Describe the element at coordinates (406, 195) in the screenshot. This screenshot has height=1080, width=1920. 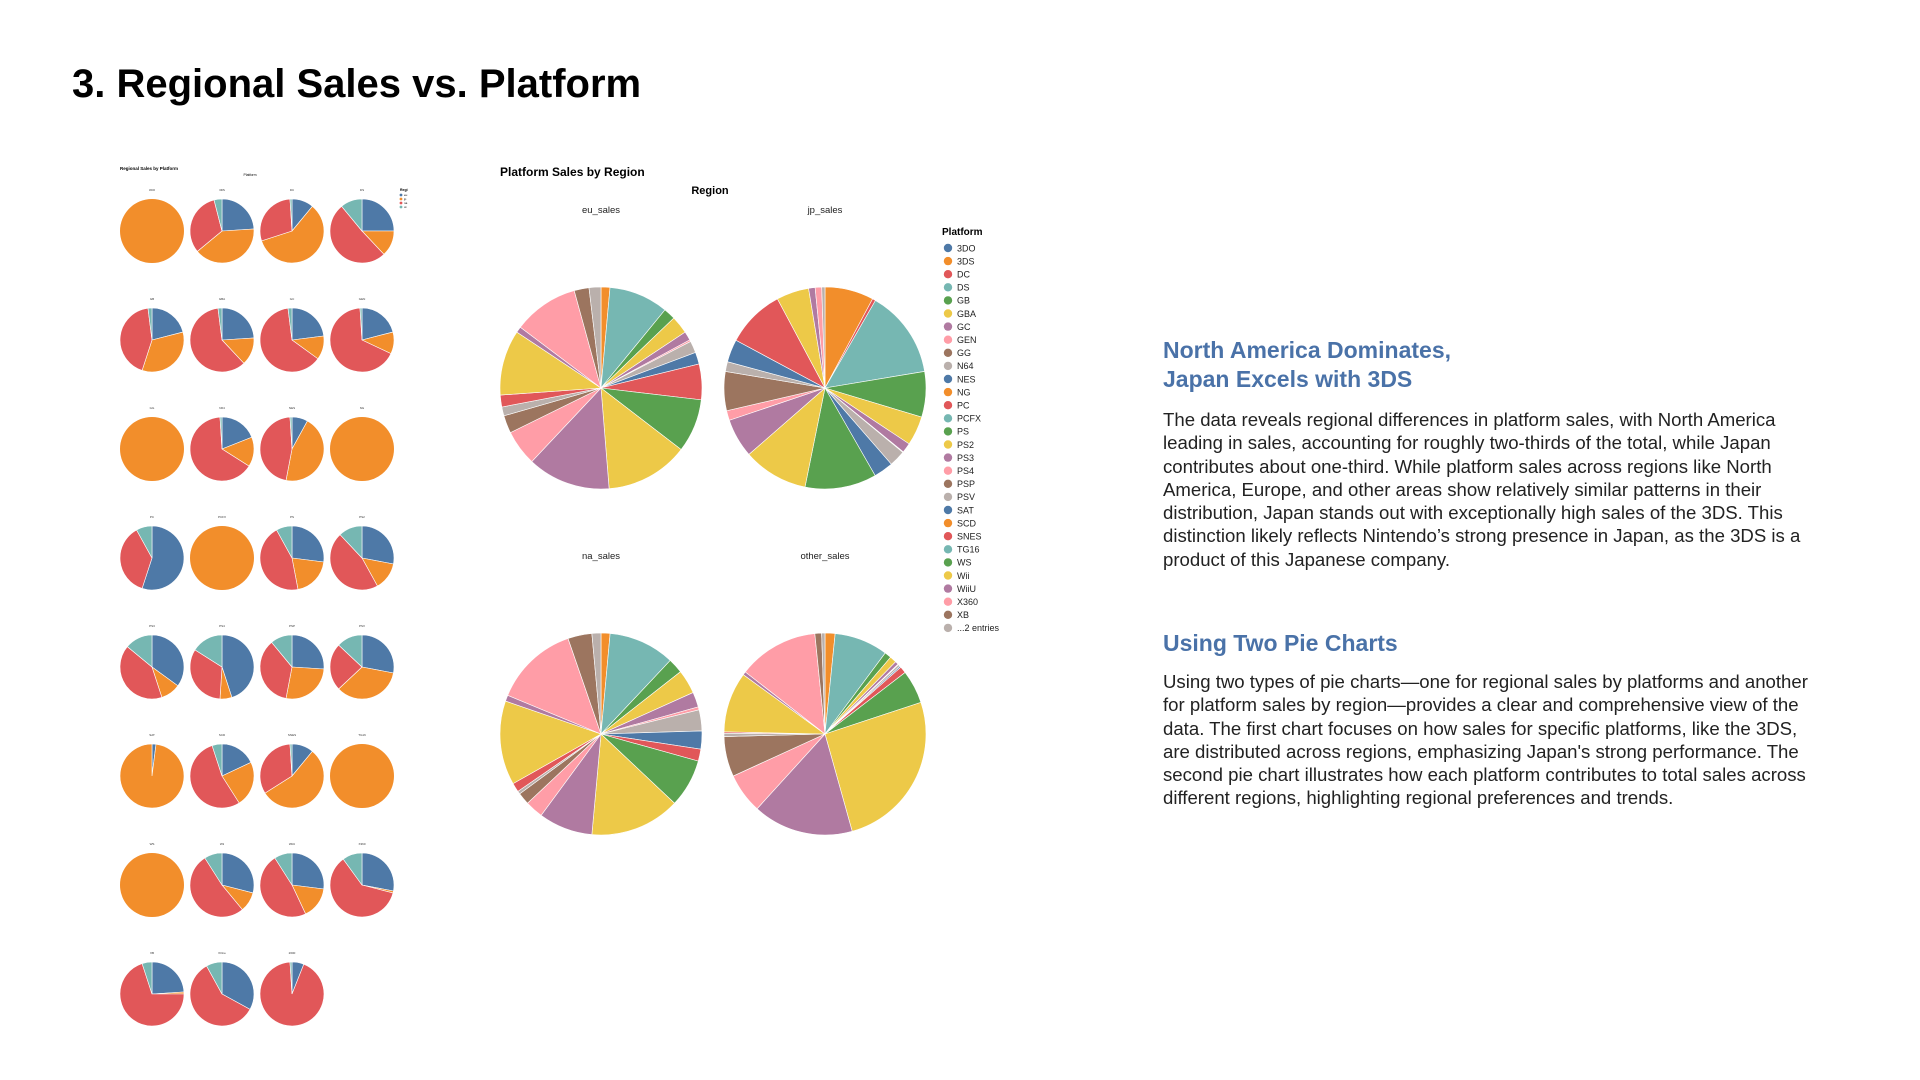
I see `legend-label: eu` at that location.